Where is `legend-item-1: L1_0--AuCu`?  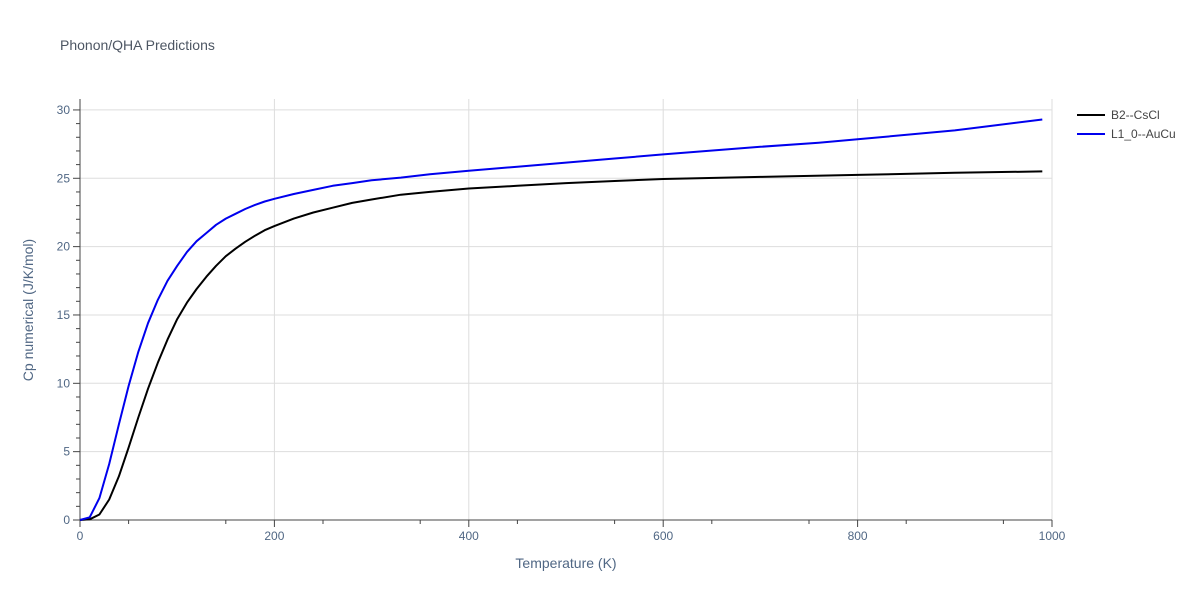
legend-item-1: L1_0--AuCu is located at coordinates (1126, 134).